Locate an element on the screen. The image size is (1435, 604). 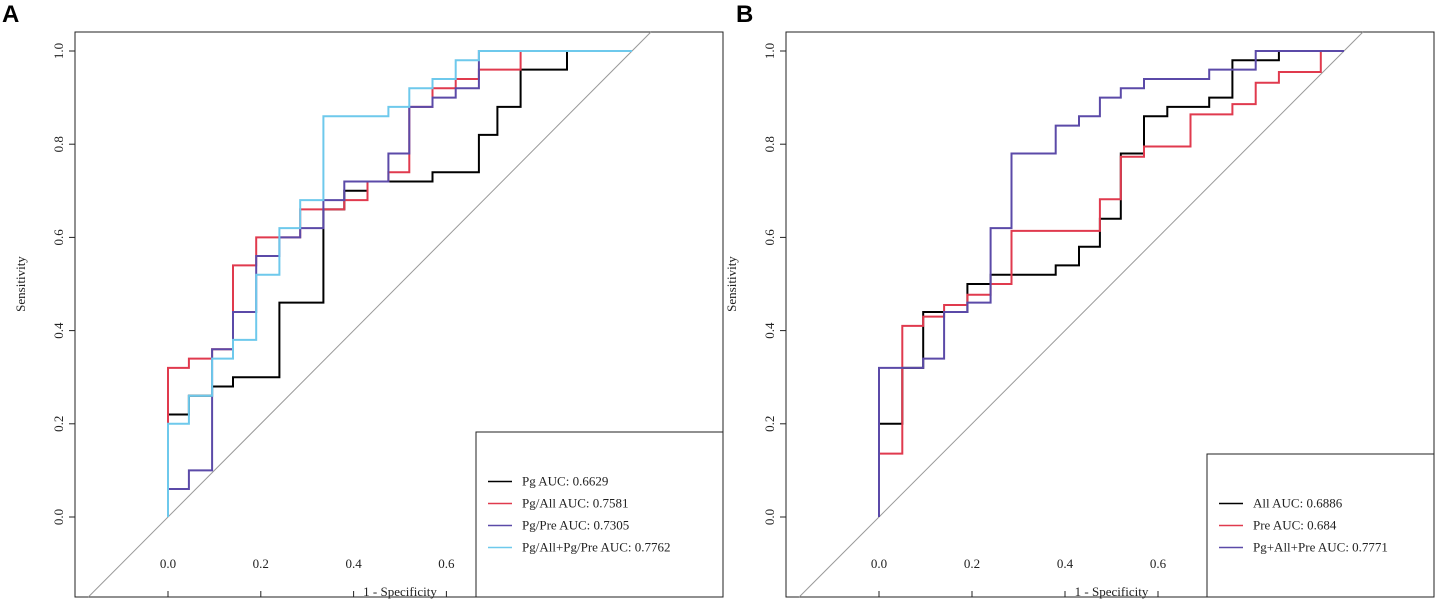
panel-b-y-tick-label: 0.0 is located at coordinates (769, 517).